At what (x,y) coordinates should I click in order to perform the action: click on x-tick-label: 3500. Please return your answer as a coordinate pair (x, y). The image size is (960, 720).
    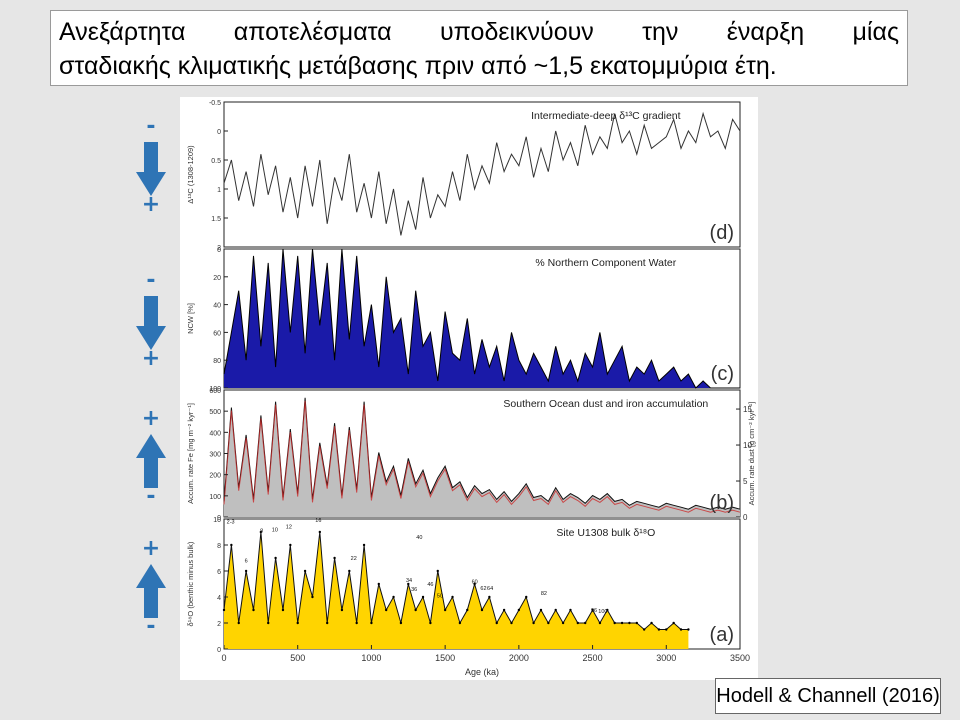
    Looking at the image, I should click on (740, 658).